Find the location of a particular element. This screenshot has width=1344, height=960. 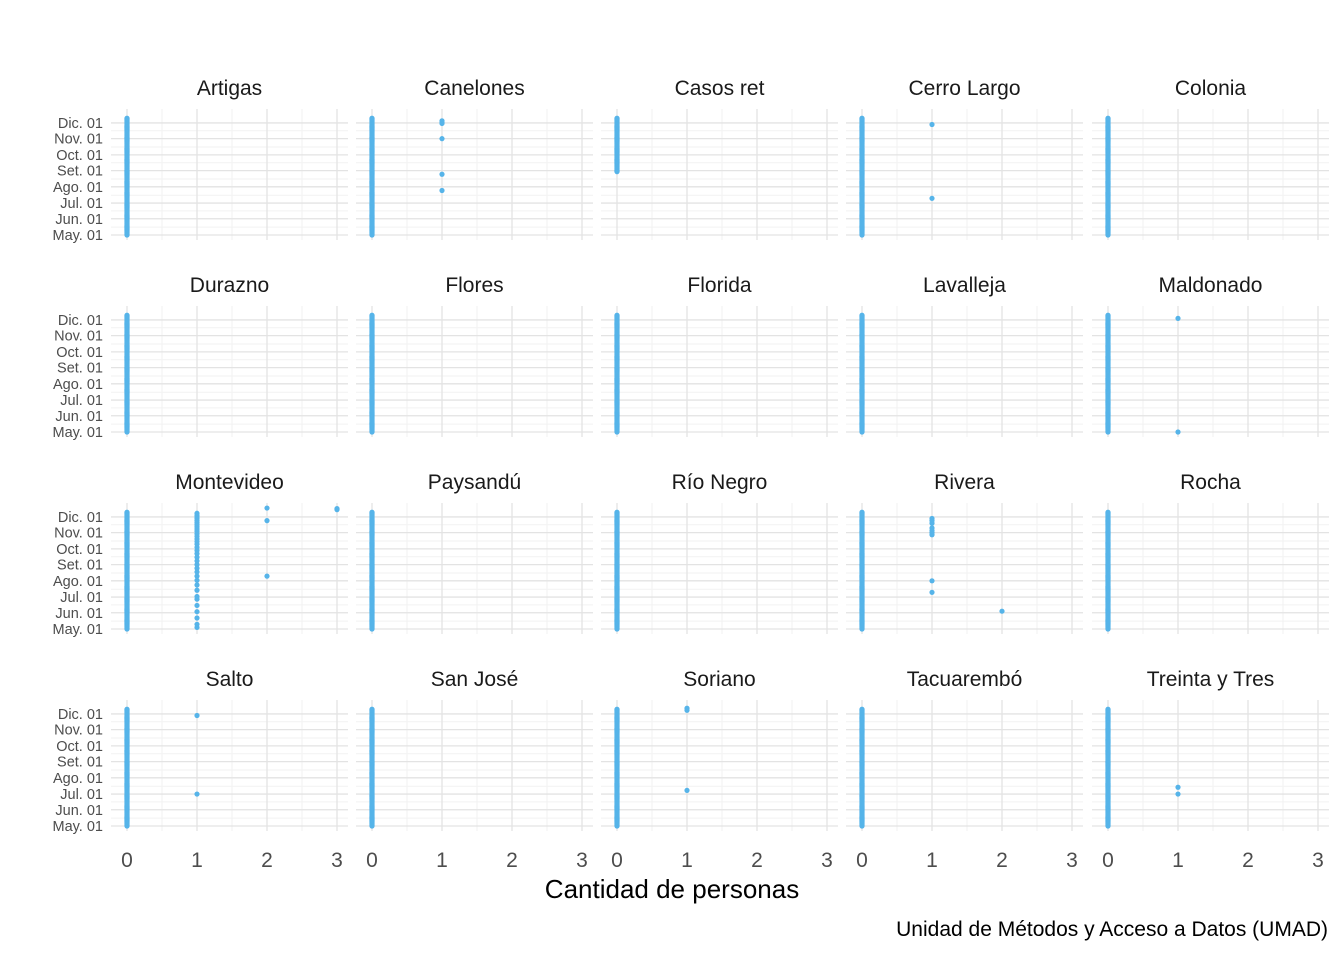

y-tick-label: Nov. 01 is located at coordinates (78, 534).